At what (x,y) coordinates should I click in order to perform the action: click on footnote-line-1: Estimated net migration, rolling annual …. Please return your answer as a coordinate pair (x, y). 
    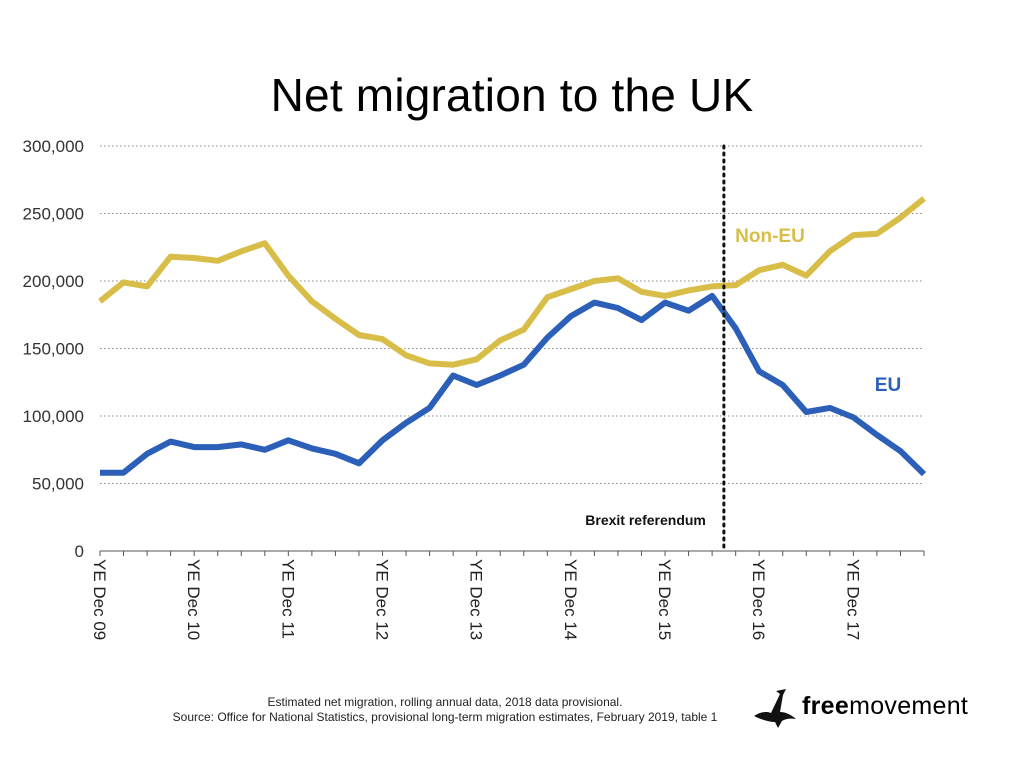
    Looking at the image, I should click on (445, 702).